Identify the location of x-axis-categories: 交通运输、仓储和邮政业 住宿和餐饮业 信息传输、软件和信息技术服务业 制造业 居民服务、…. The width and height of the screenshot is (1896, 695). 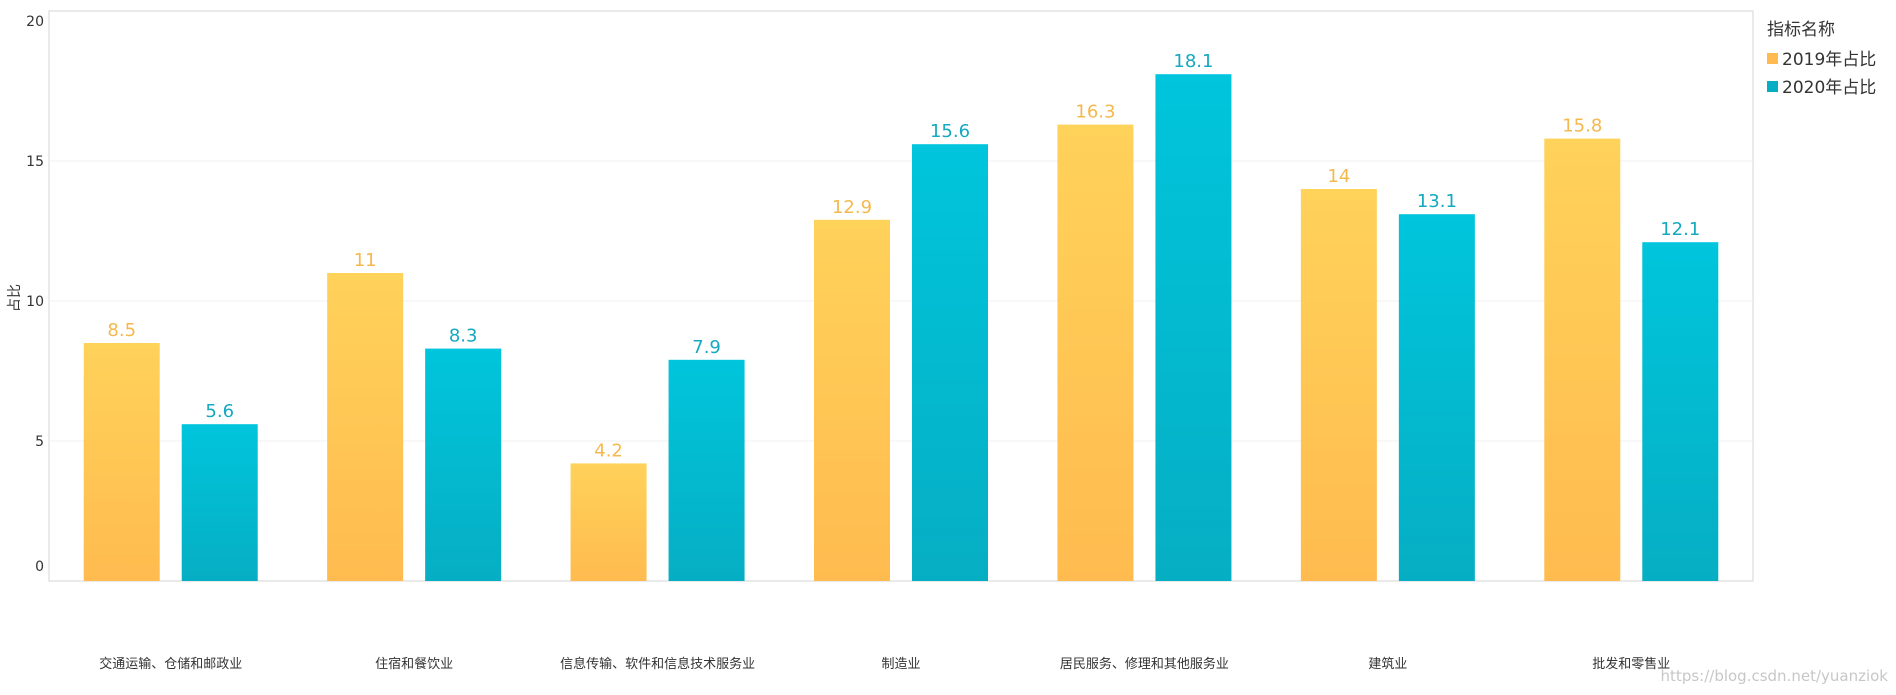
(884, 664).